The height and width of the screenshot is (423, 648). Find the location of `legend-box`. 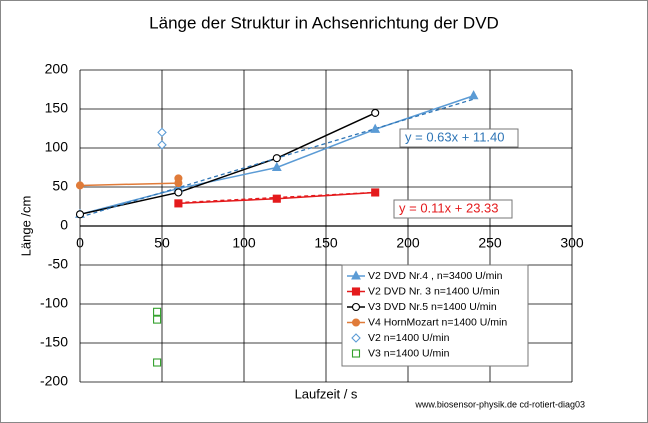

legend-box is located at coordinates (435, 315).